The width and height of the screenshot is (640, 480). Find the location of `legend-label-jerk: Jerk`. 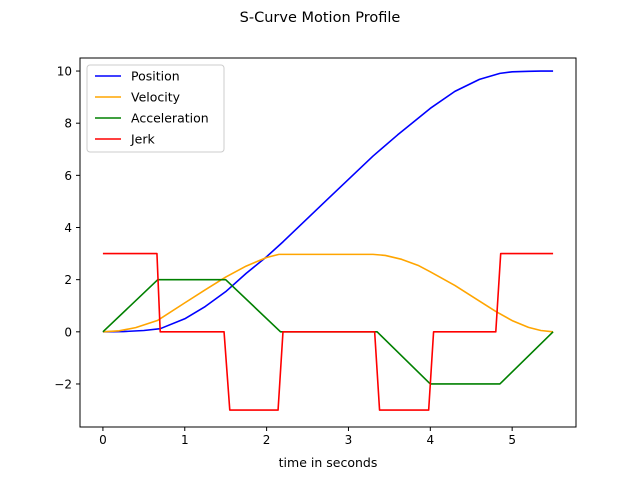

legend-label-jerk: Jerk is located at coordinates (143, 139).